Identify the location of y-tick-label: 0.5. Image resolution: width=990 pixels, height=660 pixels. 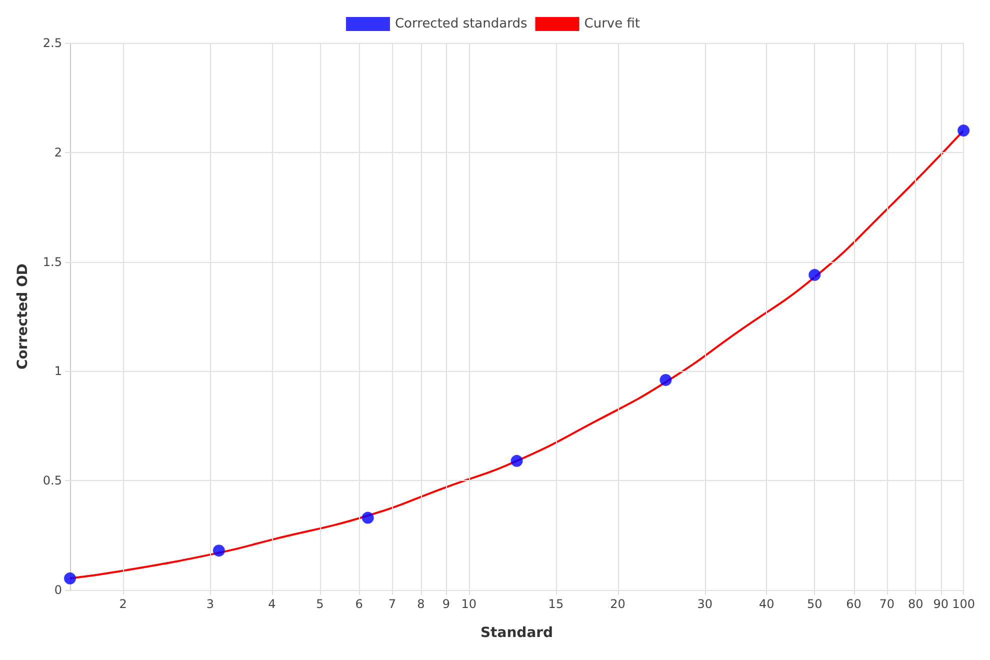
(52, 481).